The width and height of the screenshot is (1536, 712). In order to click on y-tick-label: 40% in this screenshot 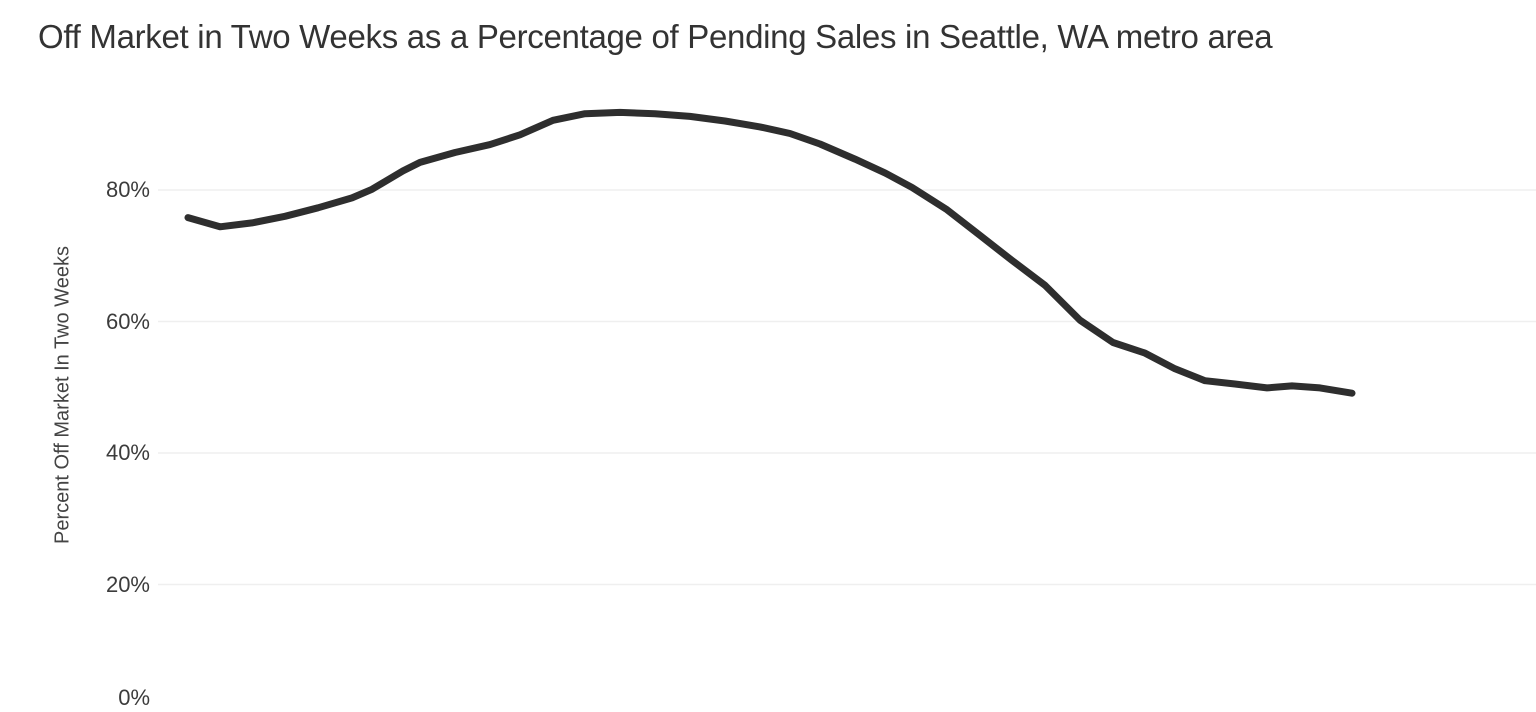, I will do `click(127, 452)`.